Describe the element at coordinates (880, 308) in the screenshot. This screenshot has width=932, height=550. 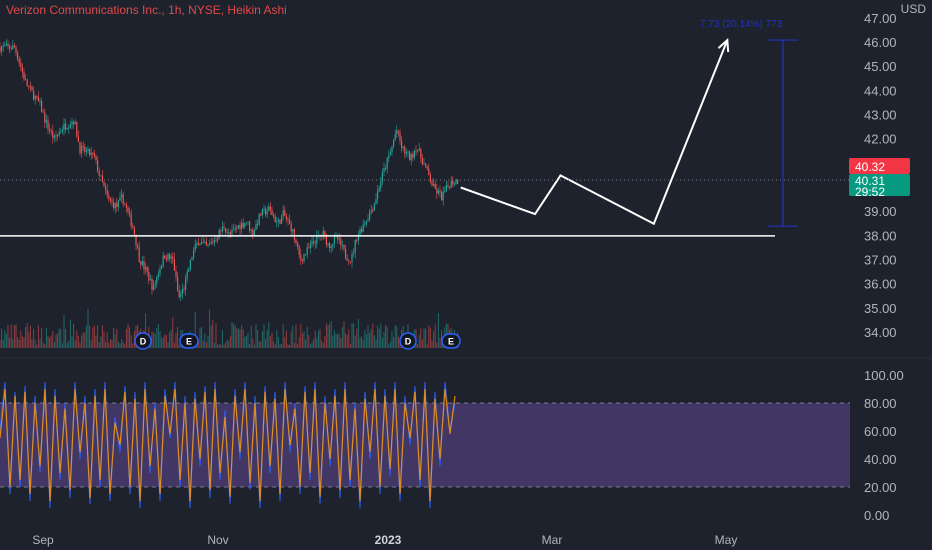
I see `y-tick-label: 35.00` at that location.